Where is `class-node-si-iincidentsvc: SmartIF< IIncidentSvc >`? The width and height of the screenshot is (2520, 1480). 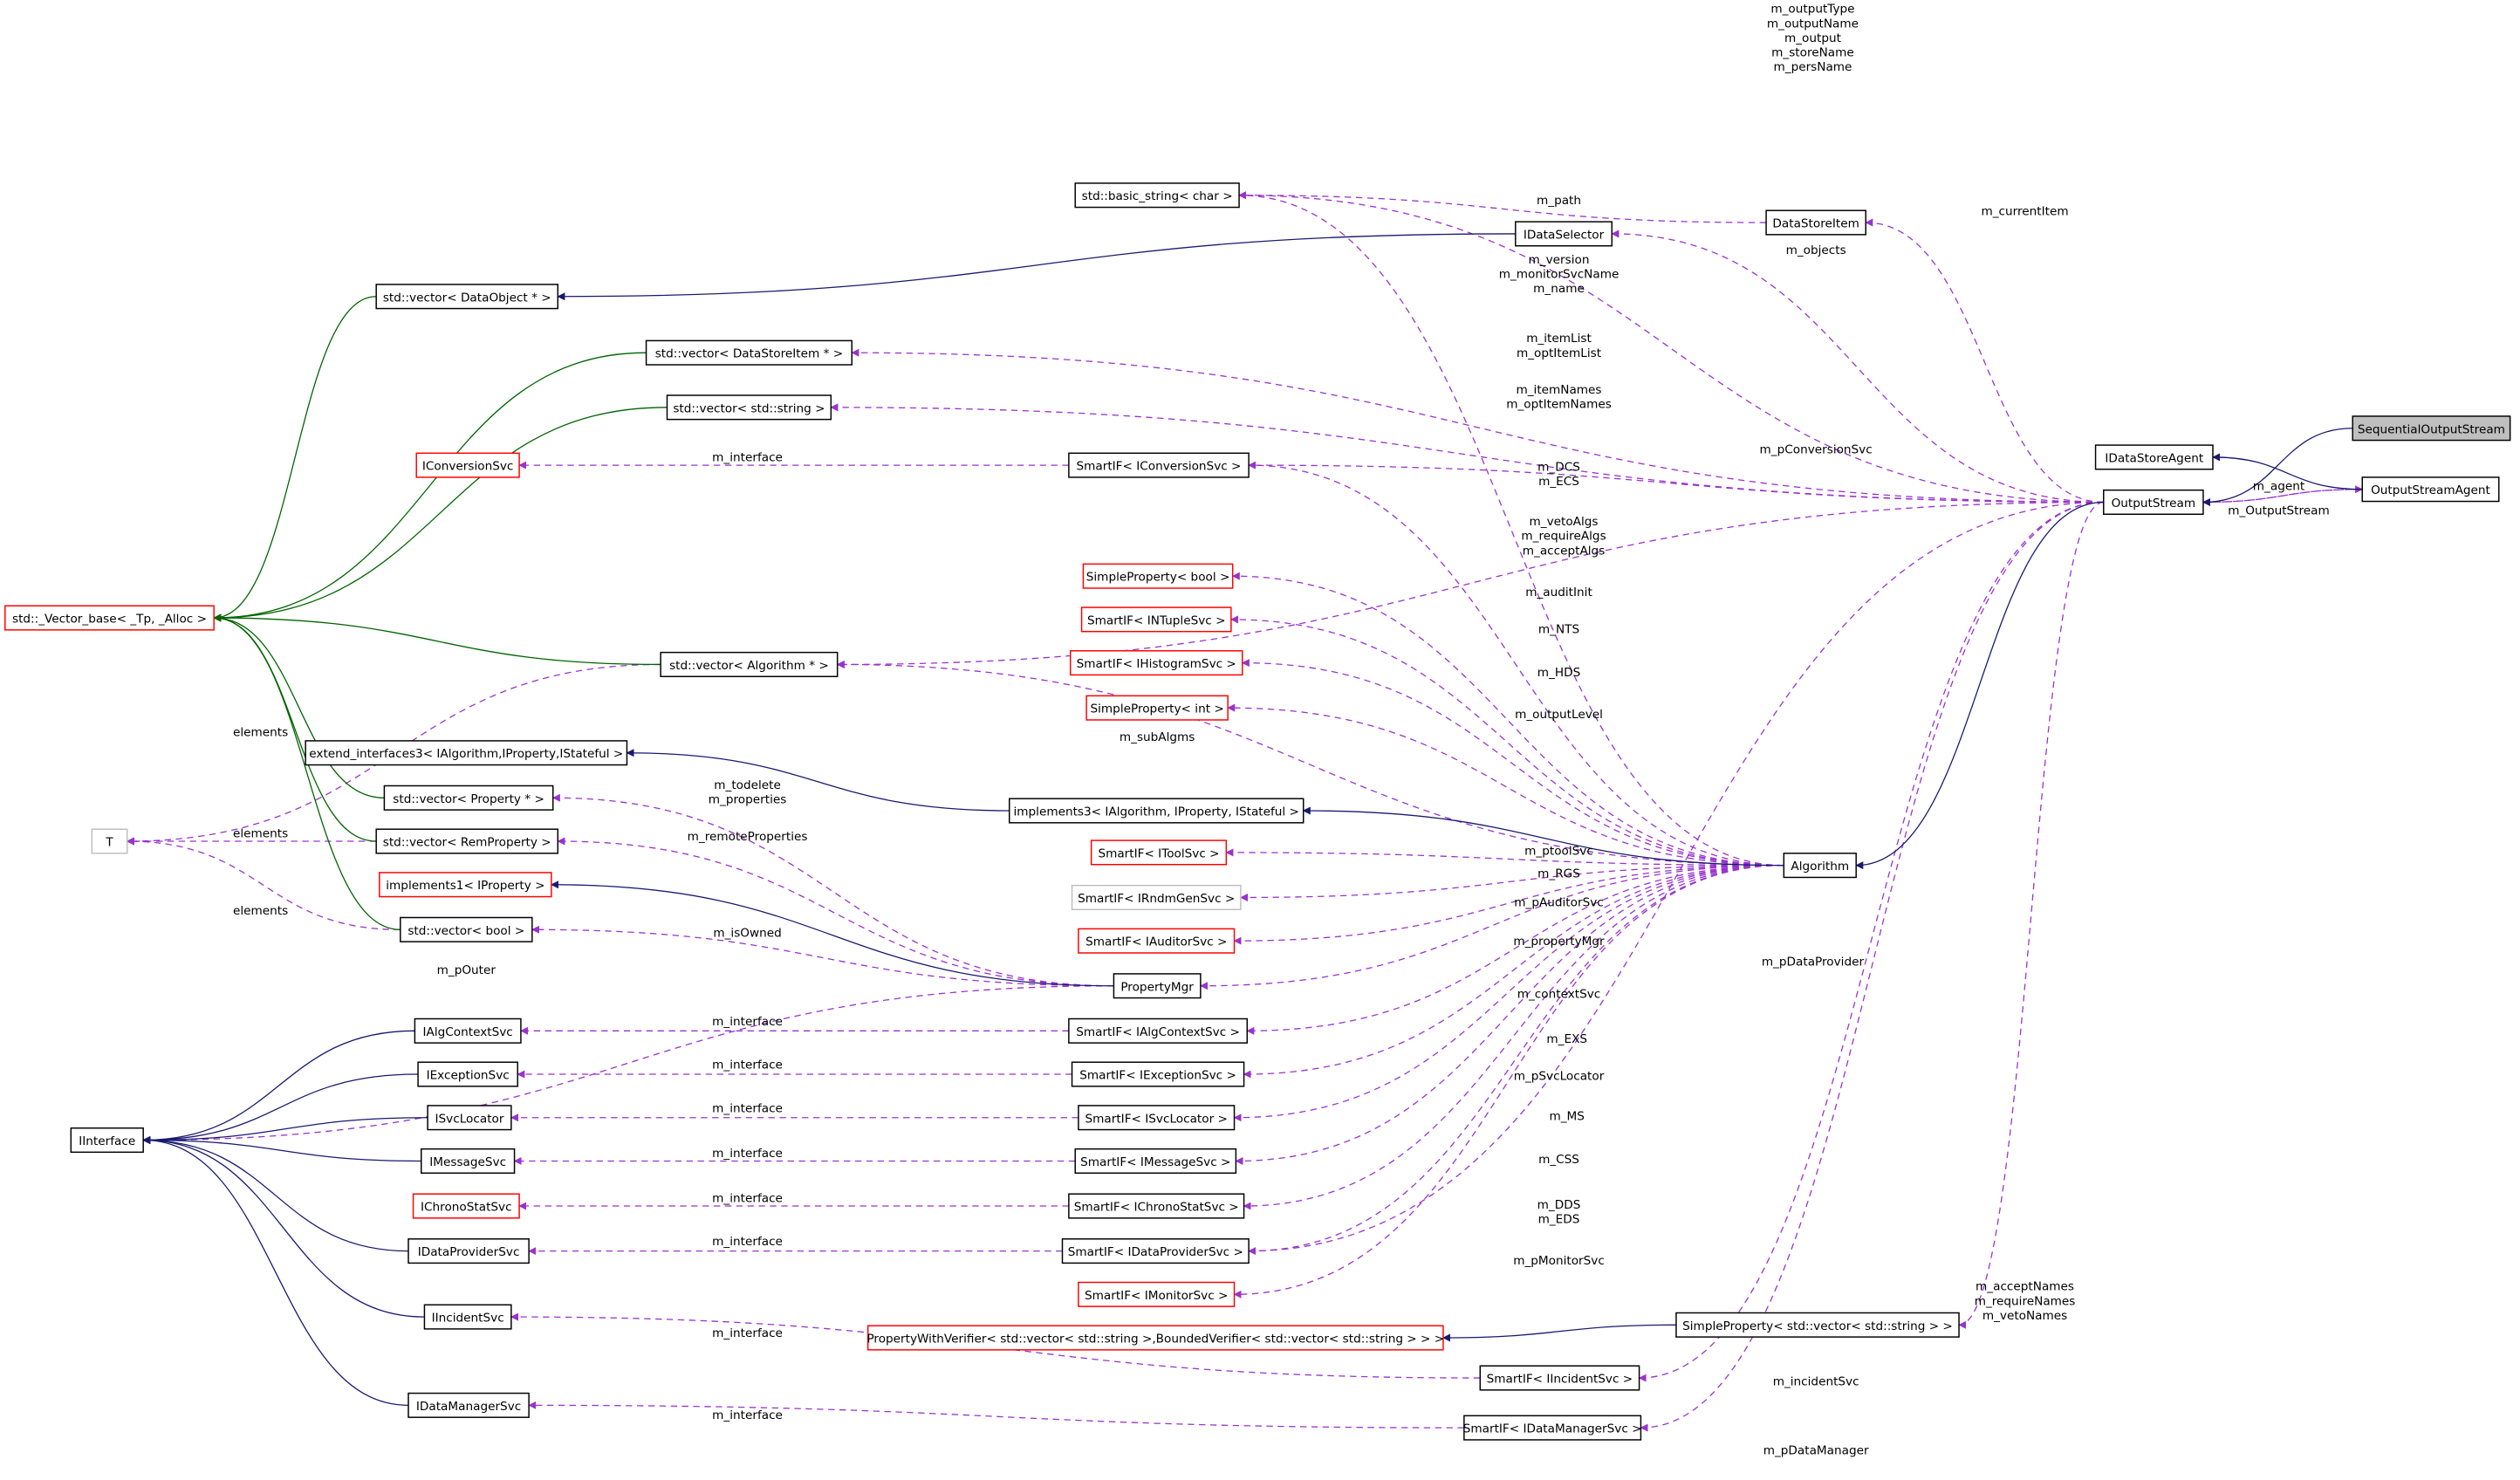 class-node-si-iincidentsvc: SmartIF< IIncidentSvc > is located at coordinates (1559, 1378).